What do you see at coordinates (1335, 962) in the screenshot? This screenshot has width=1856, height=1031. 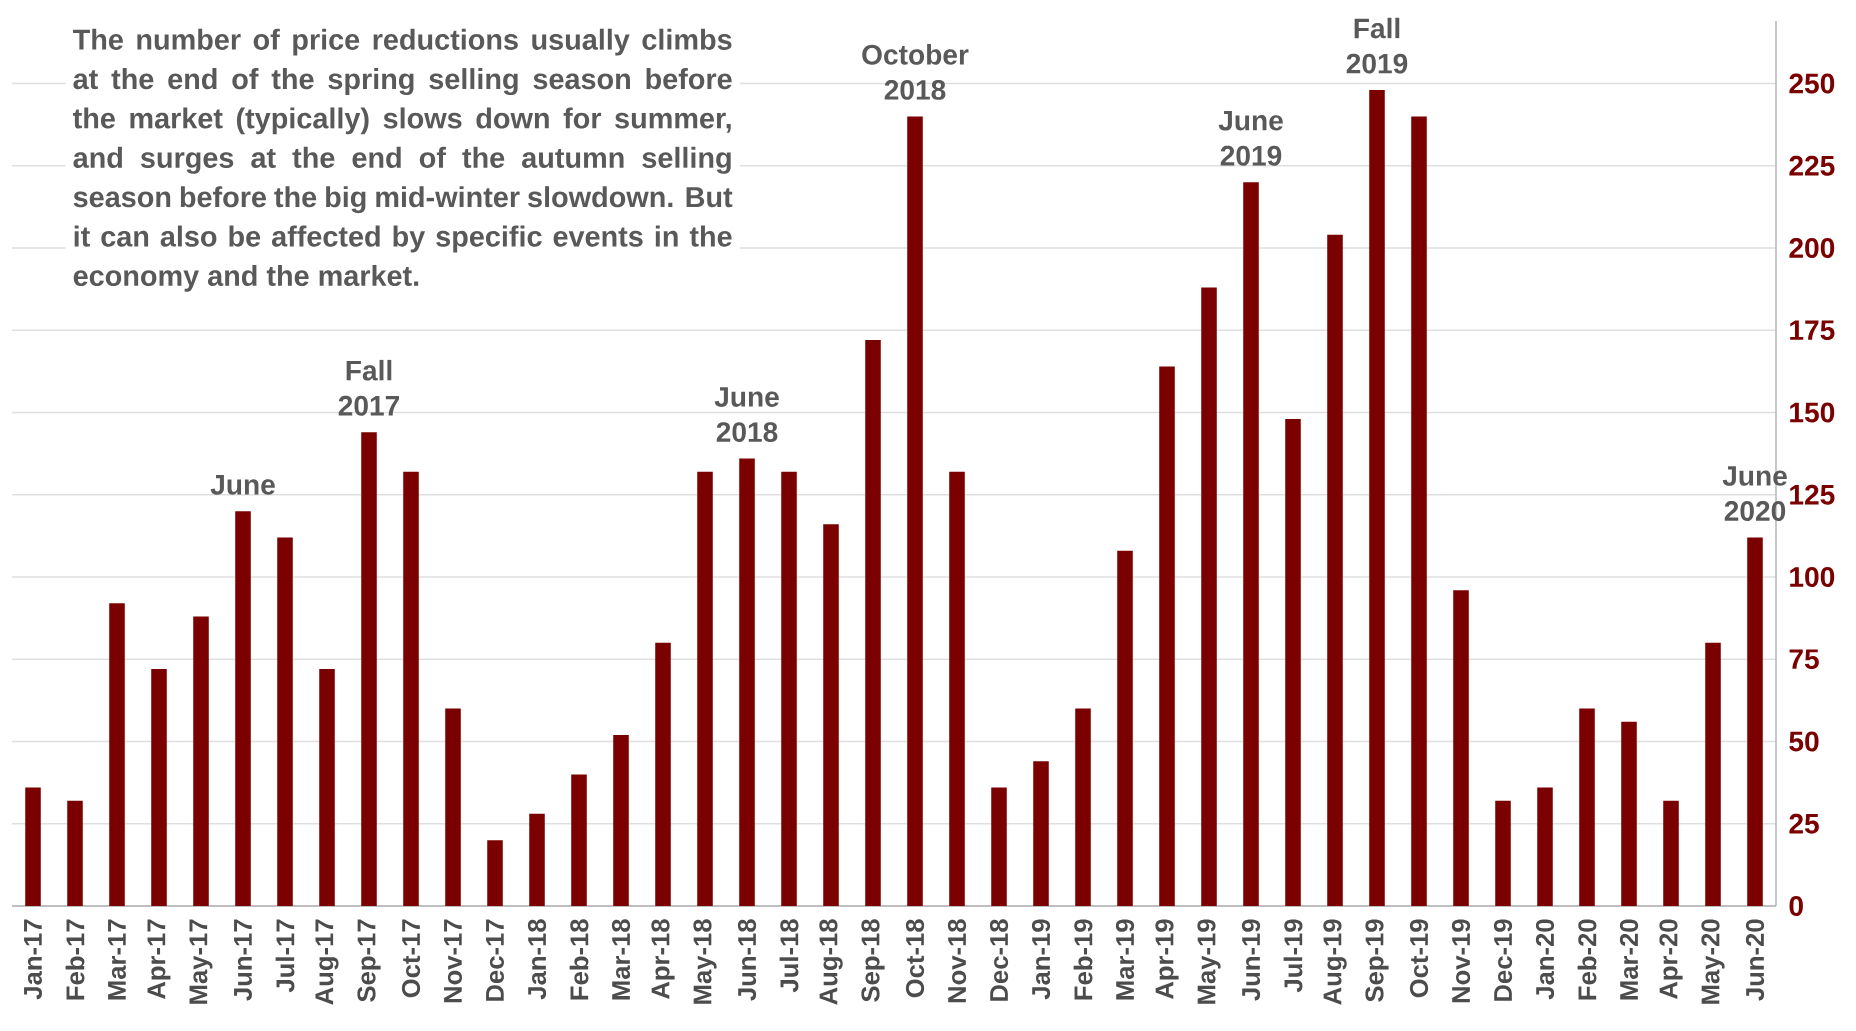 I see `x-tick-label: Aug-19` at bounding box center [1335, 962].